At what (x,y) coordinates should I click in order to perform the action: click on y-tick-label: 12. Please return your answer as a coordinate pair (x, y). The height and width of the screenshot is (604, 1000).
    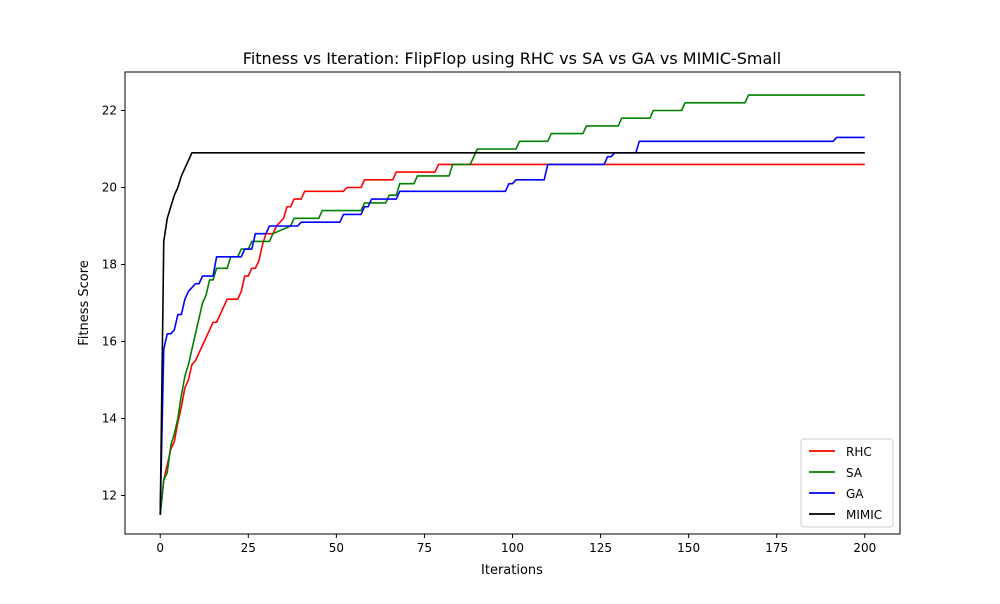
    Looking at the image, I should click on (109, 496).